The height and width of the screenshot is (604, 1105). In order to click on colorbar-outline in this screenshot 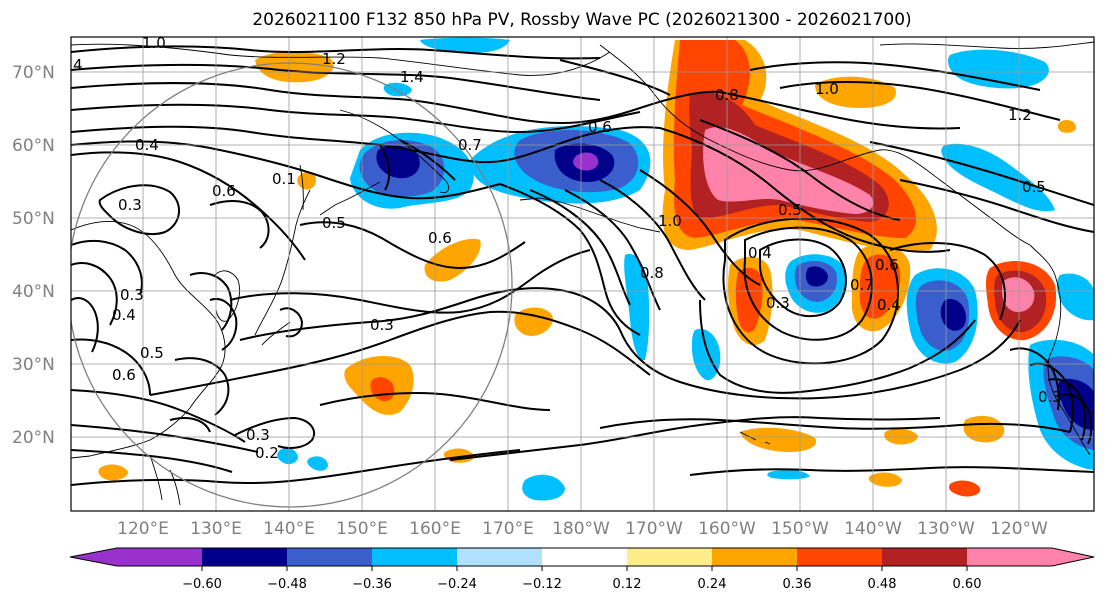, I will do `click(582, 557)`.